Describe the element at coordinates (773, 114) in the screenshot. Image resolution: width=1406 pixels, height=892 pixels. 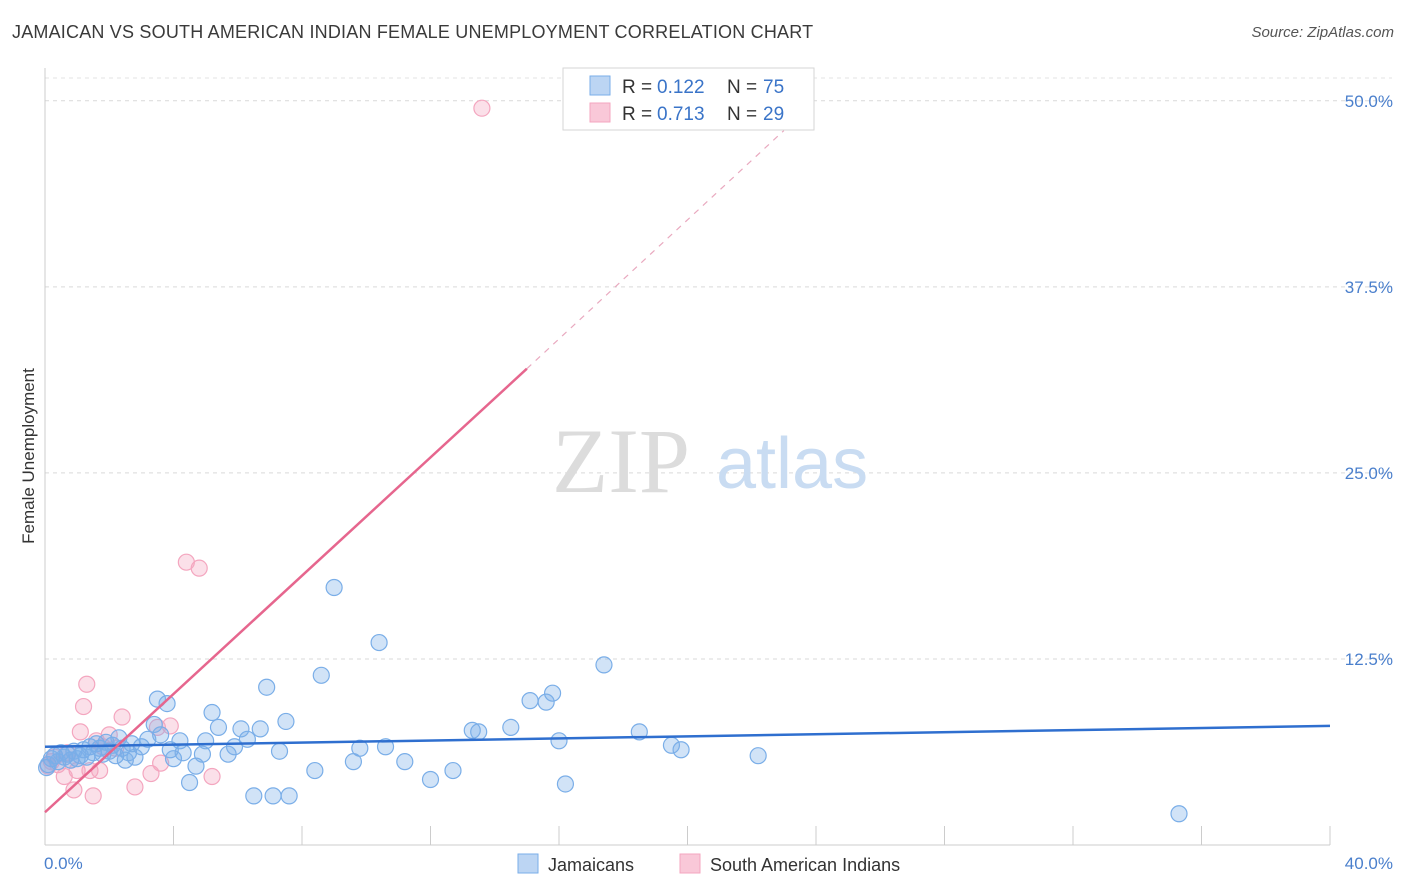
I see `legend-n-value-2: 29` at that location.